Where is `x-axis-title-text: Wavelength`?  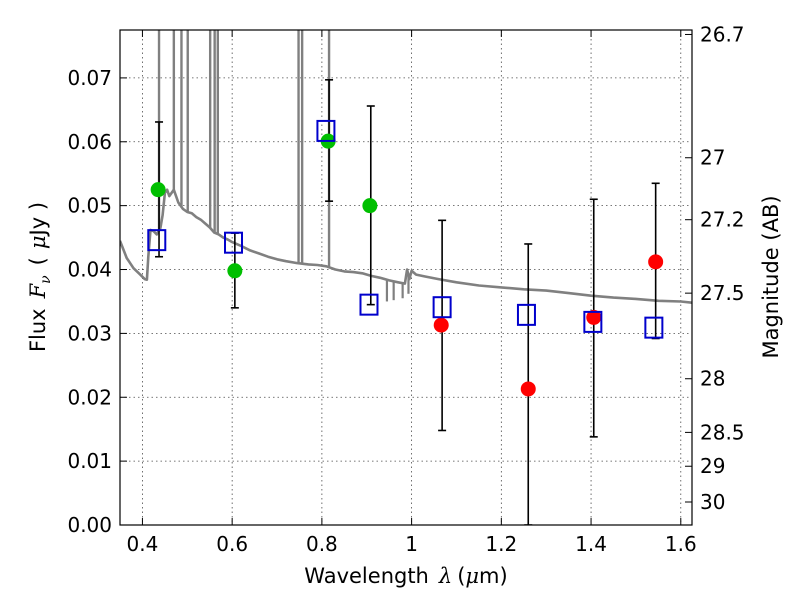
x-axis-title-text: Wavelength is located at coordinates (366, 576).